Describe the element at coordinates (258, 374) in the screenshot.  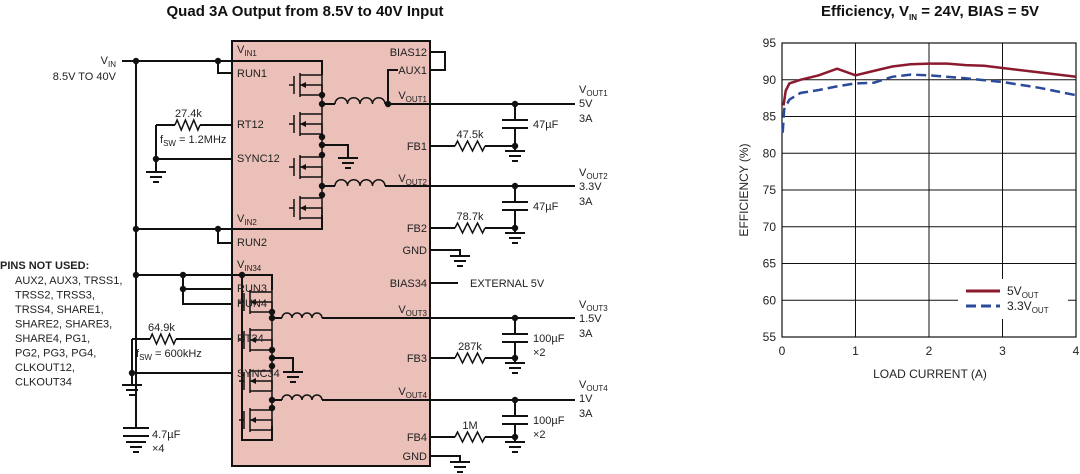
I see `pin-label: SYNC34` at that location.